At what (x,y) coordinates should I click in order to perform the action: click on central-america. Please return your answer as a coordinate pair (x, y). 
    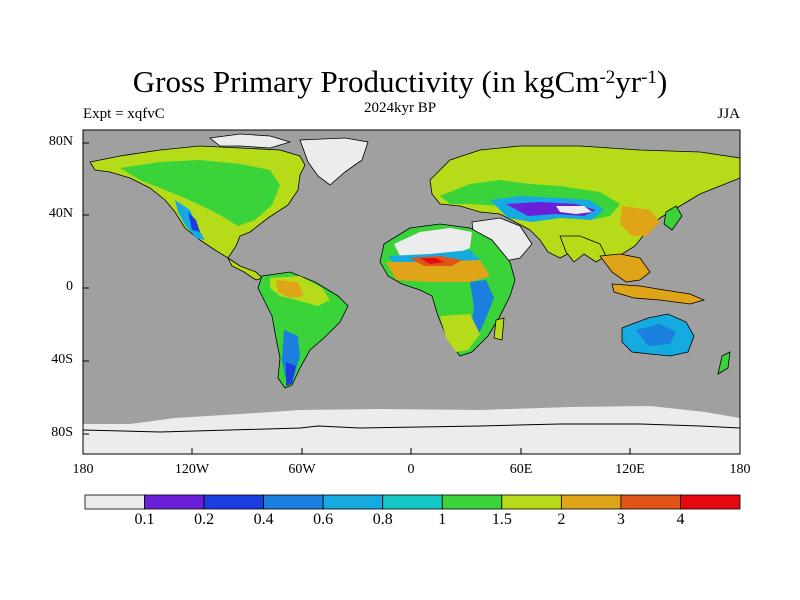
    Looking at the image, I should click on (244, 268).